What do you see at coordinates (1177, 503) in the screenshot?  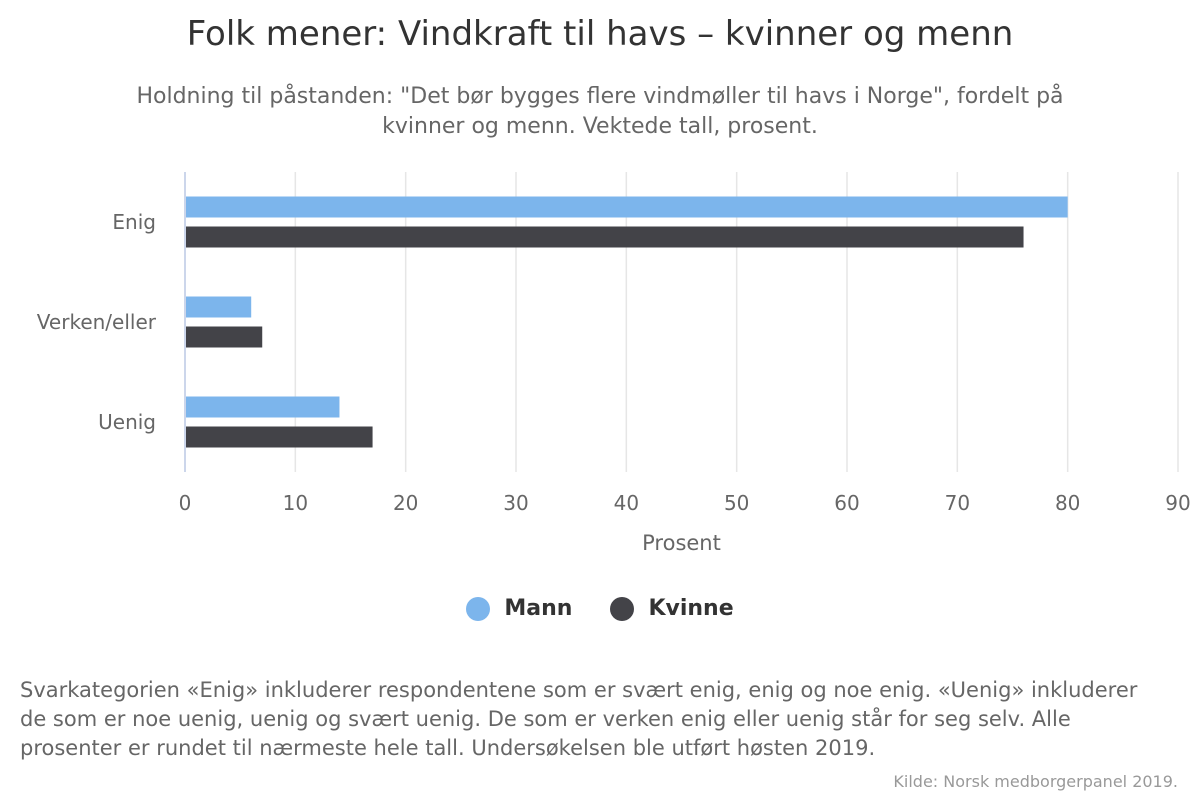 I see `x-tick-label-90: 90` at bounding box center [1177, 503].